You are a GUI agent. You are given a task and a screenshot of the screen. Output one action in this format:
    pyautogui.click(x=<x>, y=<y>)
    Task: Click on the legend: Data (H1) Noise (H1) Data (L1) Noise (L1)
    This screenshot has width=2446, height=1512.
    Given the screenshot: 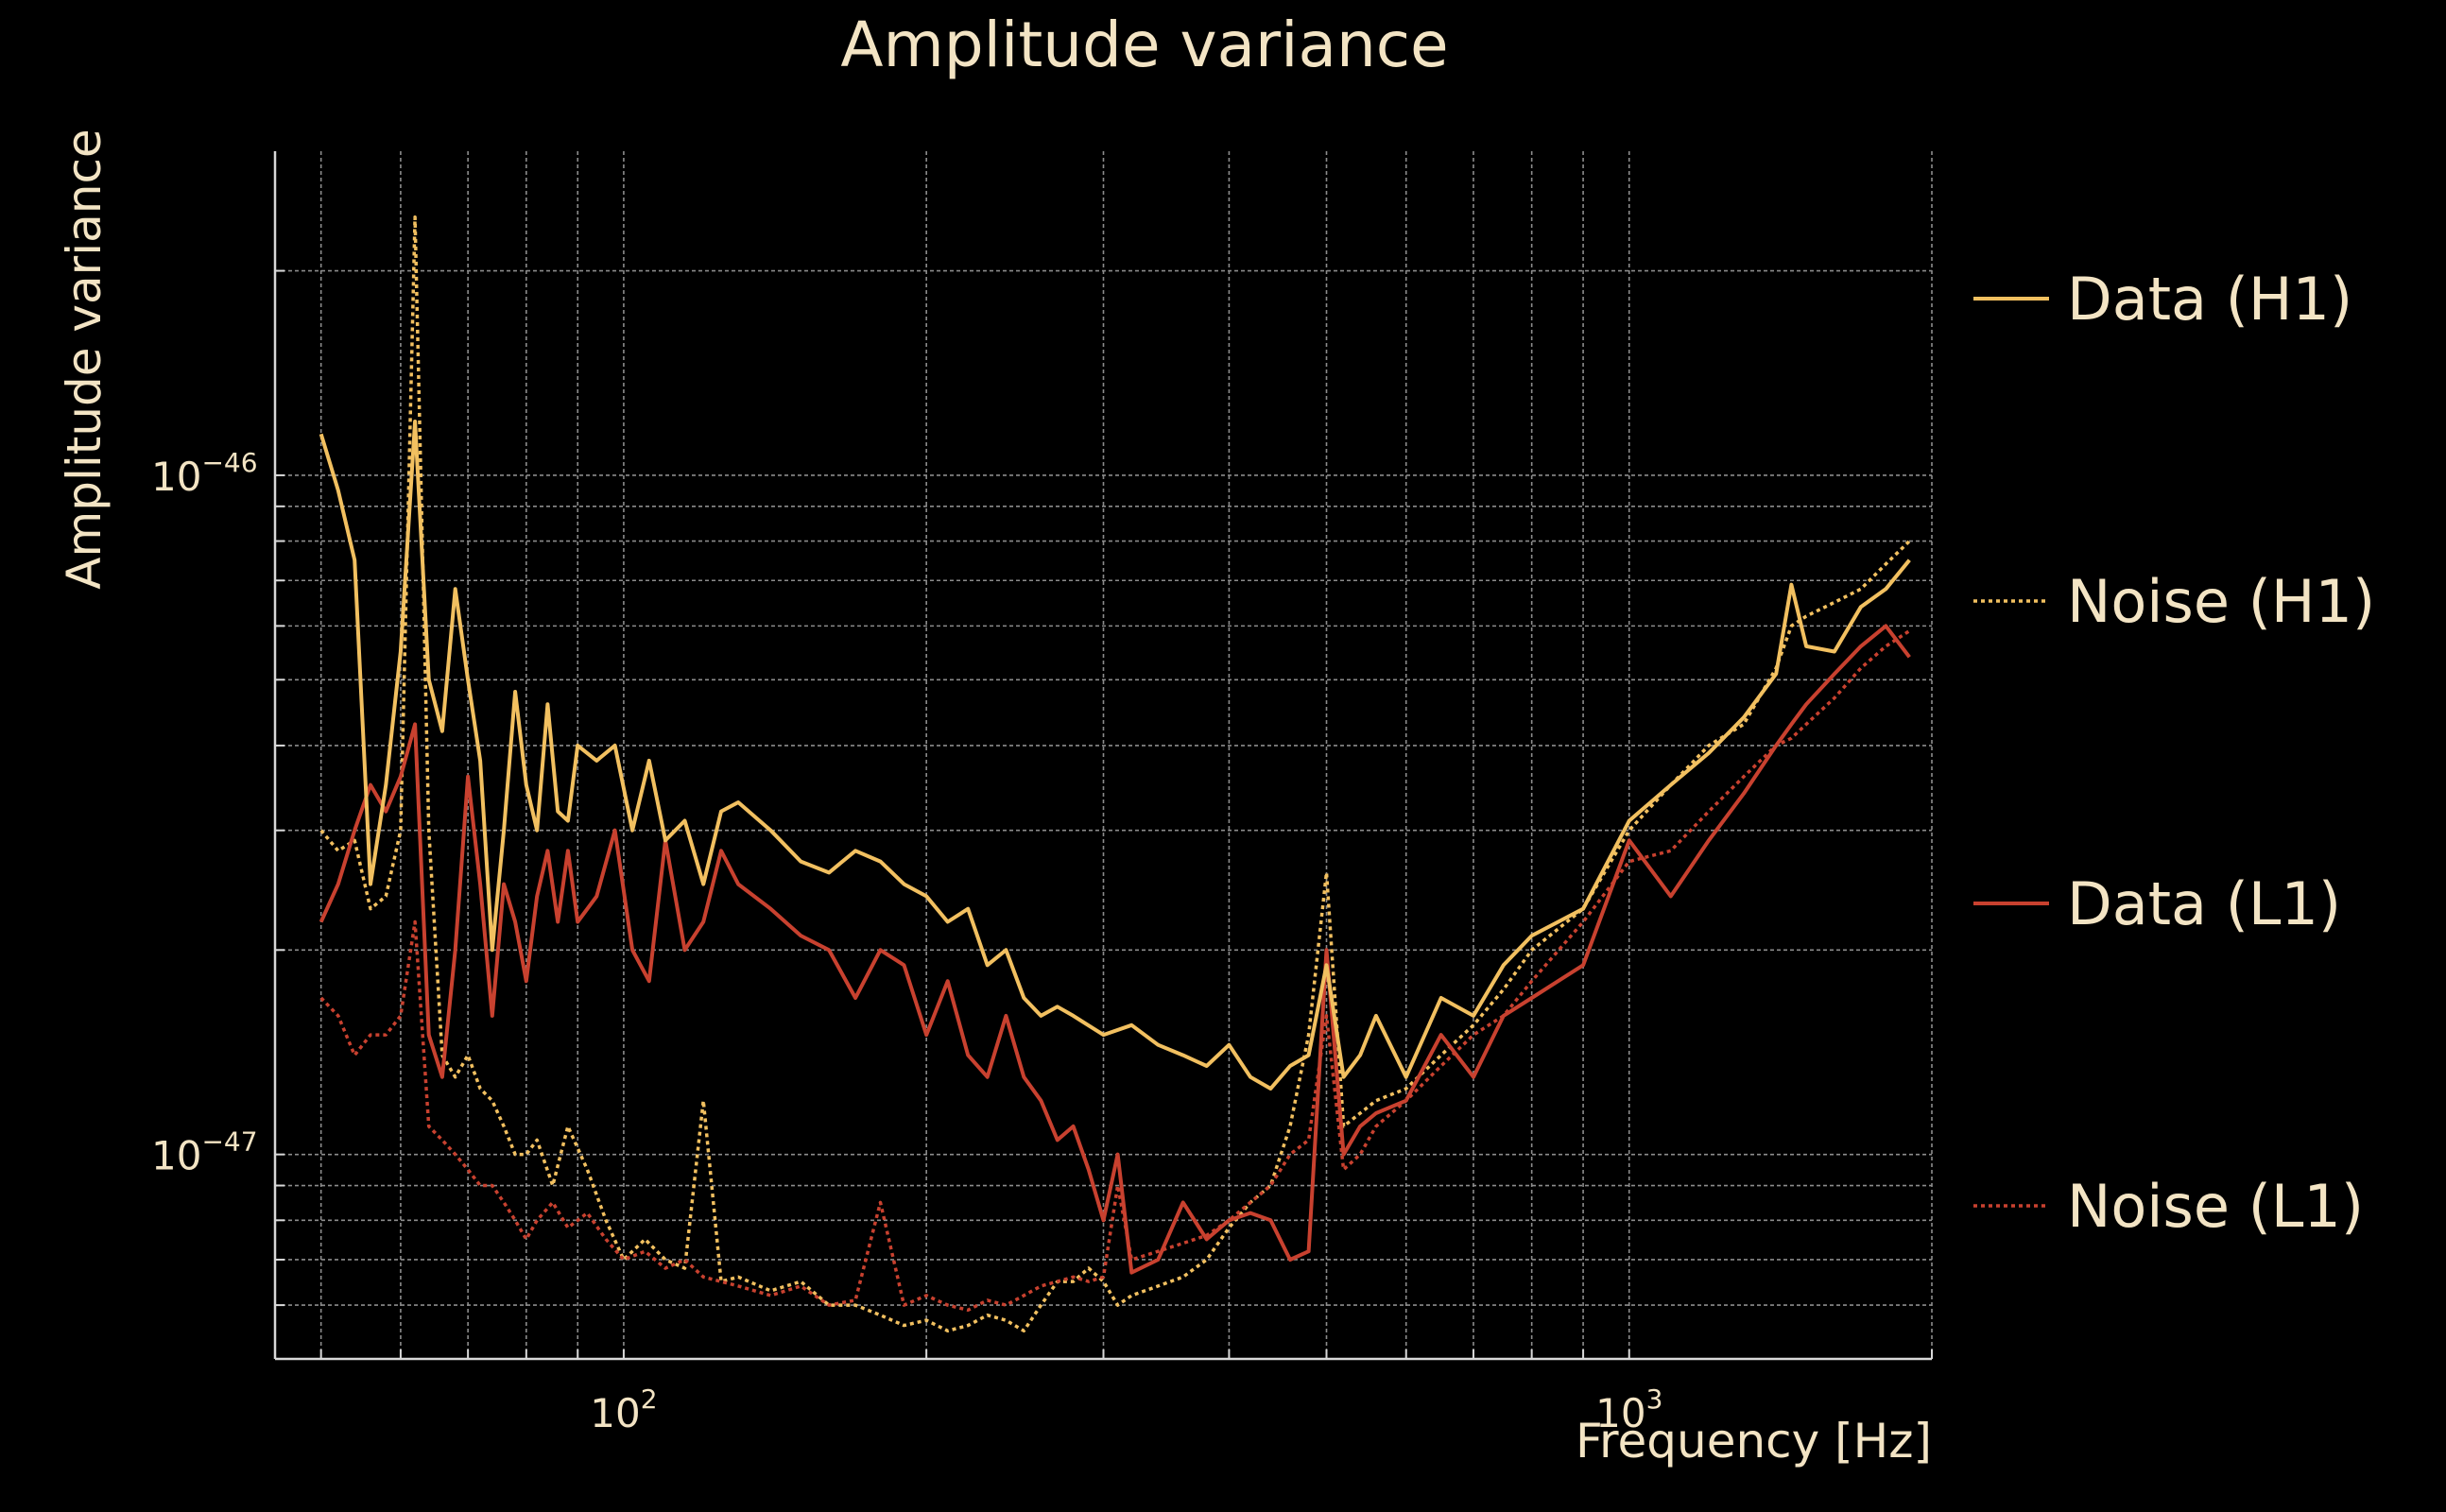 What is the action you would take?
    pyautogui.click(x=2174, y=753)
    